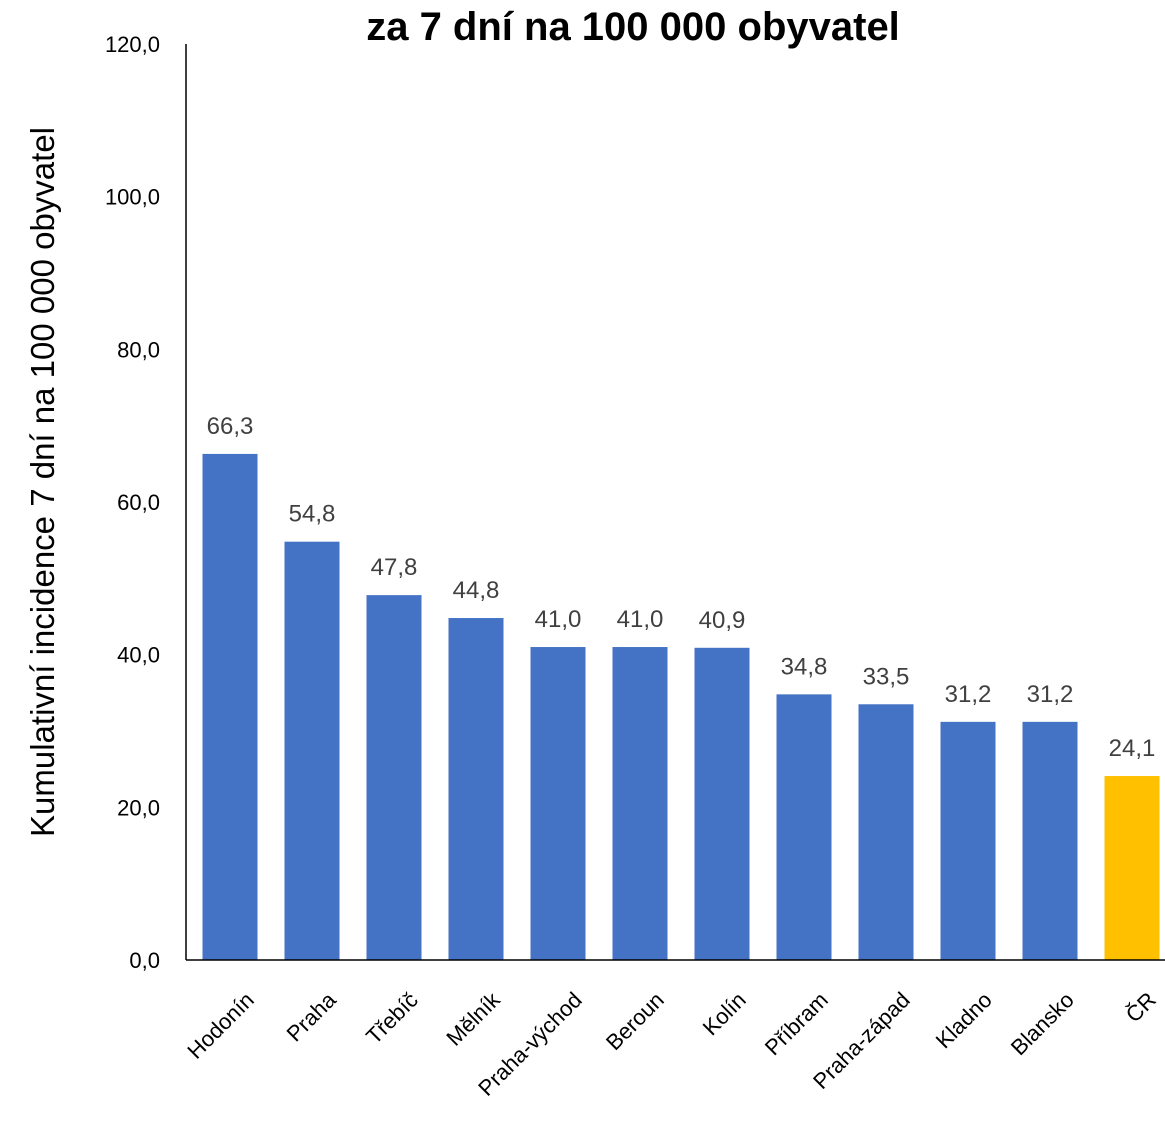  Describe the element at coordinates (1141, 1007) in the screenshot. I see `x-category-label: ČR` at that location.